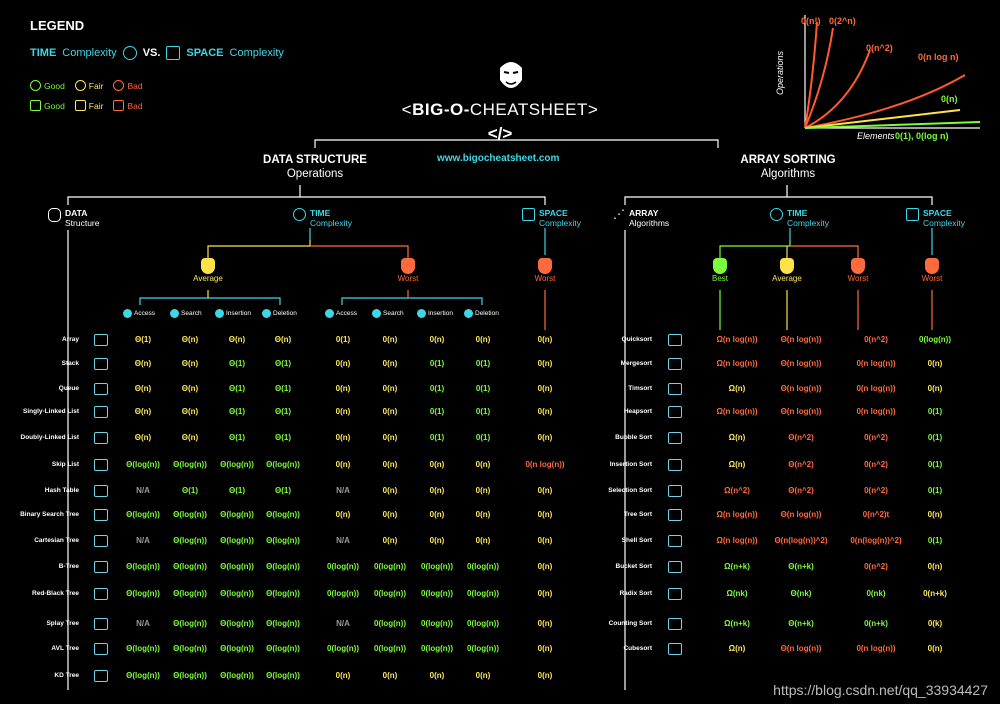 This screenshot has height=704, width=1000. I want to click on op-insertion-worst: Insertion, so click(435, 313).